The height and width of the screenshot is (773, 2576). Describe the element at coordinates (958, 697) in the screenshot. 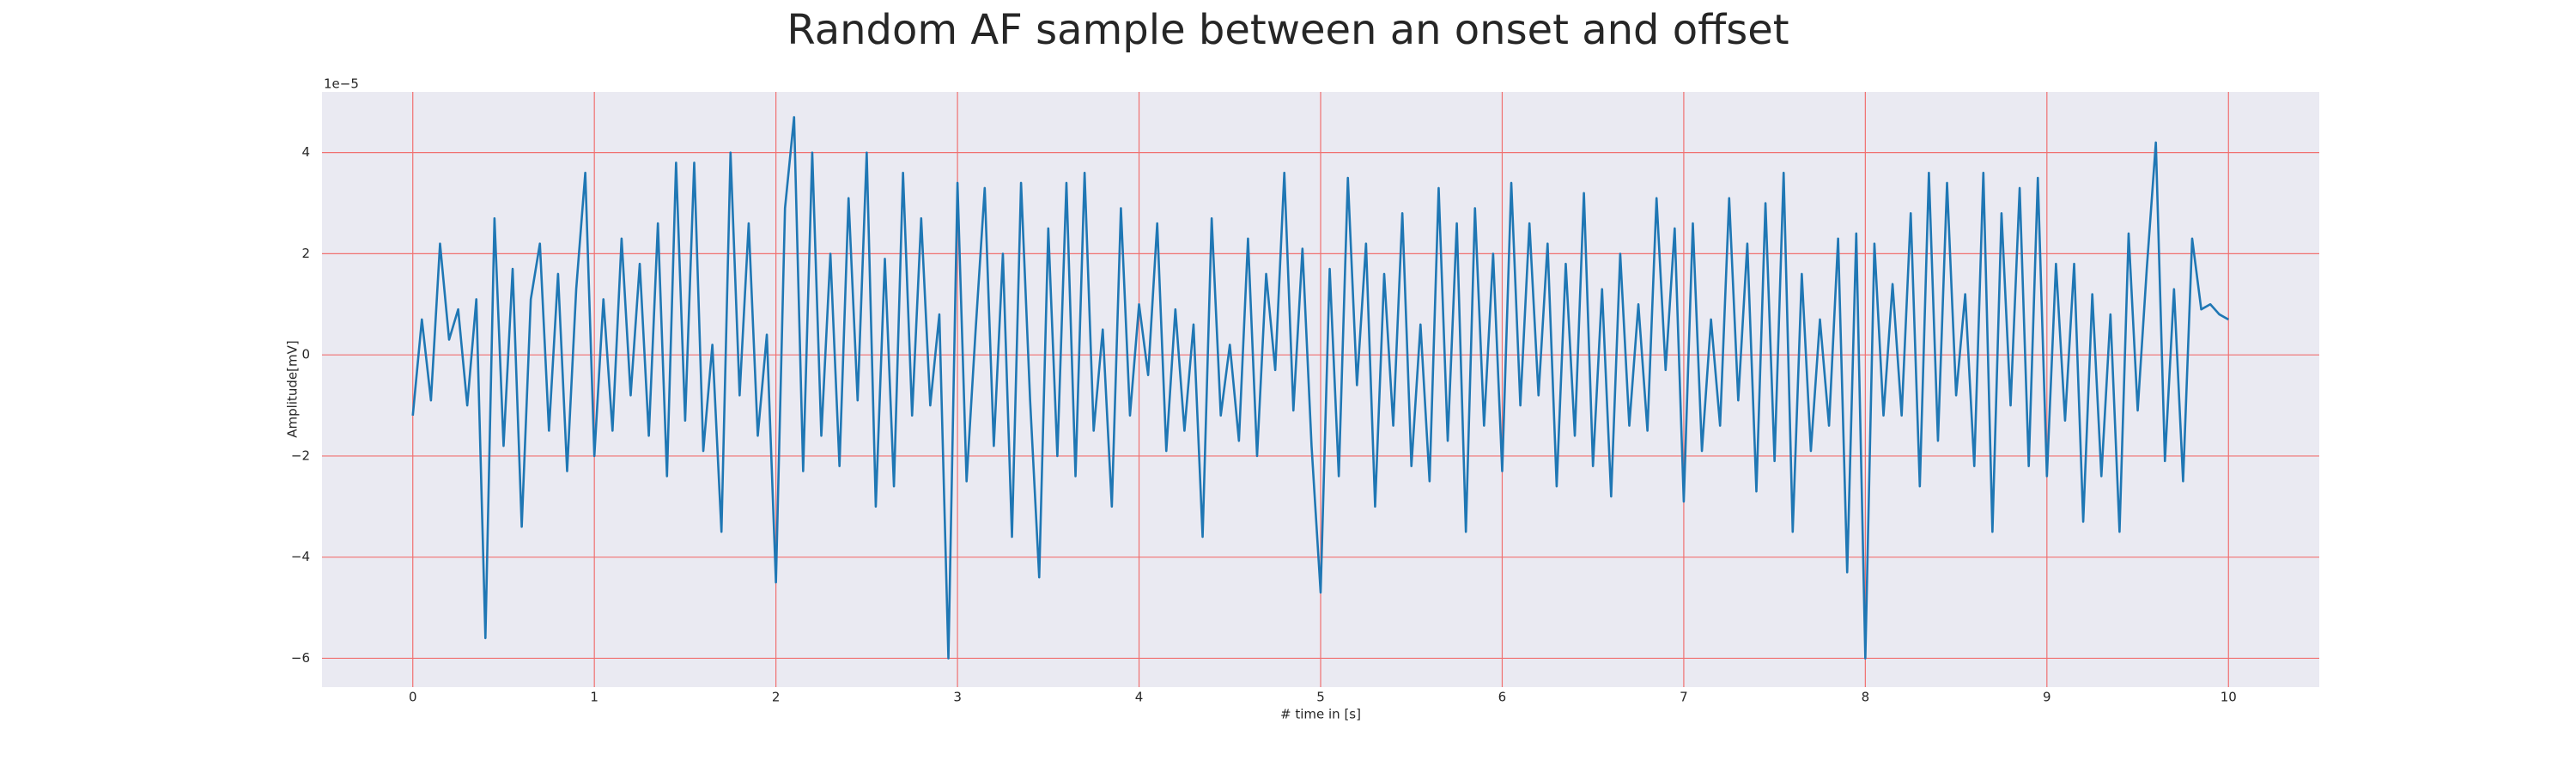

I see `x-tick-label: 3` at that location.